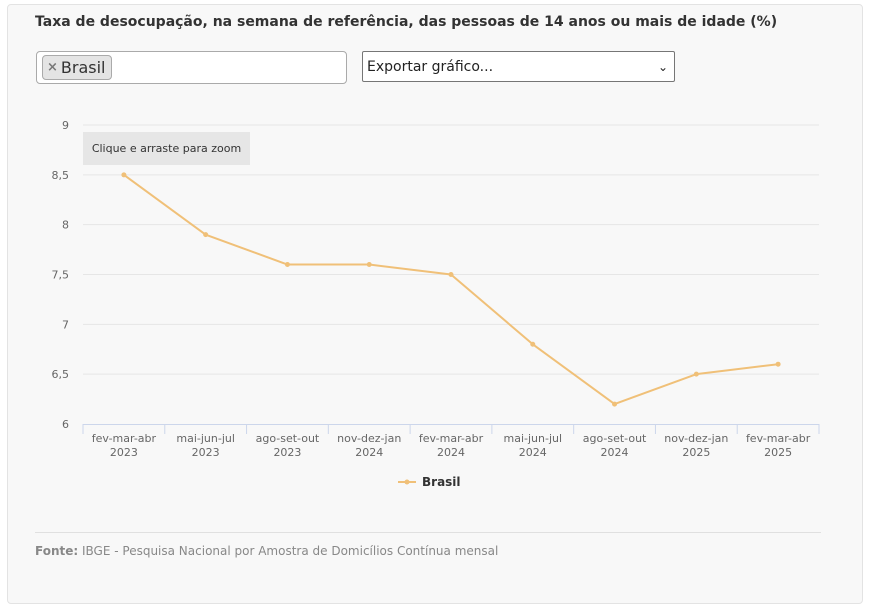 The image size is (869, 610). I want to click on x-tick-label: mai-jun-jul 2024, so click(533, 445).